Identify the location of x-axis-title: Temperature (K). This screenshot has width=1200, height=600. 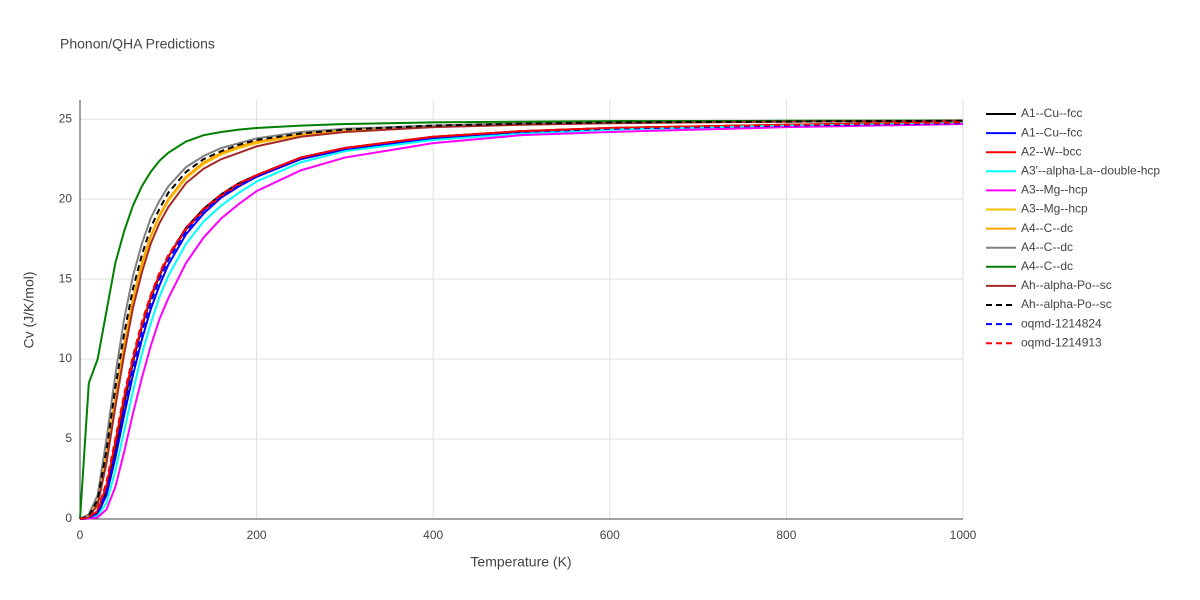
(520, 562).